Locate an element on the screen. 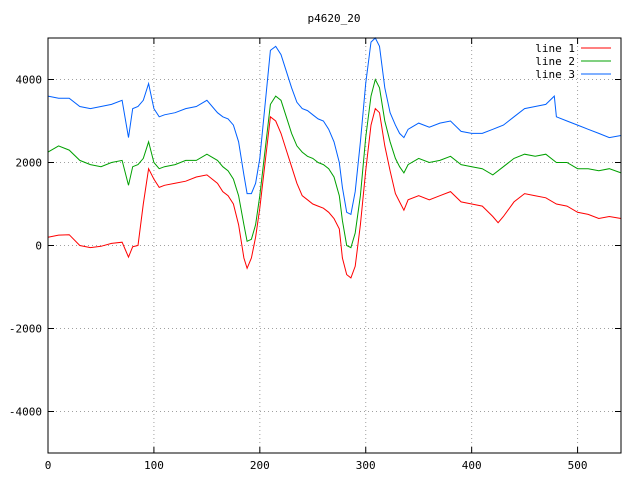  y-tick-label: -4000 is located at coordinates (25, 412).